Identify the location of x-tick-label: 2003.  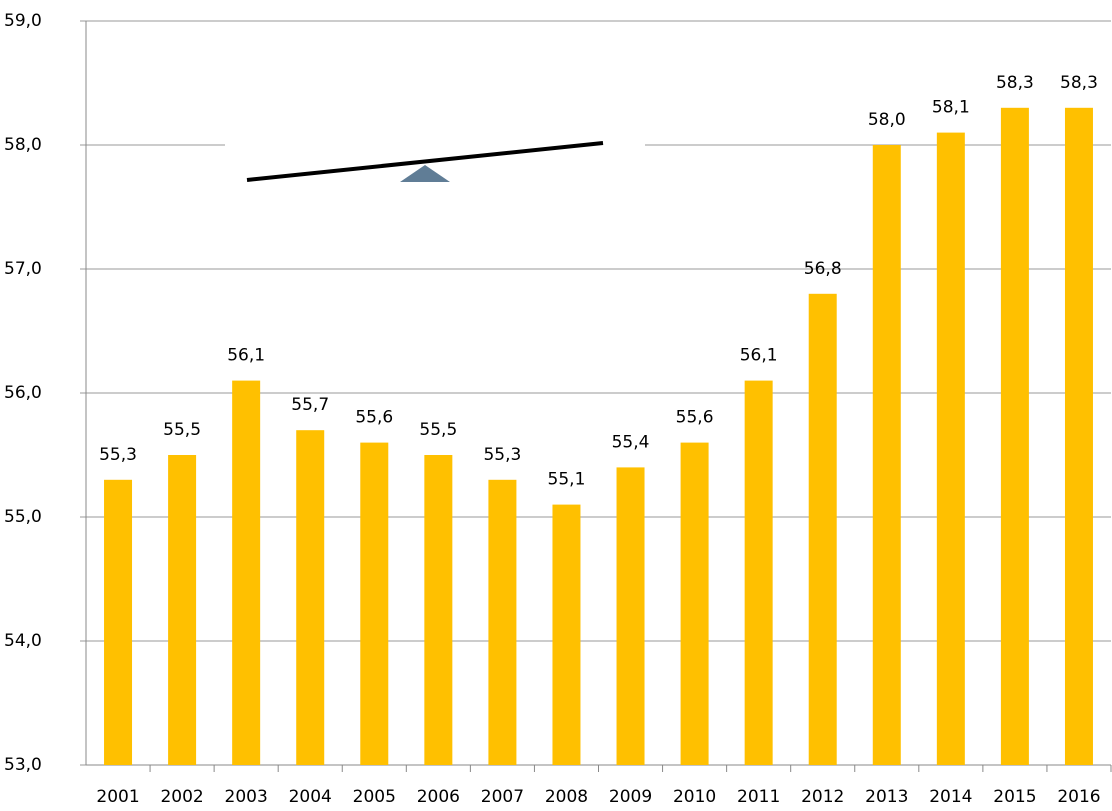
(246, 797).